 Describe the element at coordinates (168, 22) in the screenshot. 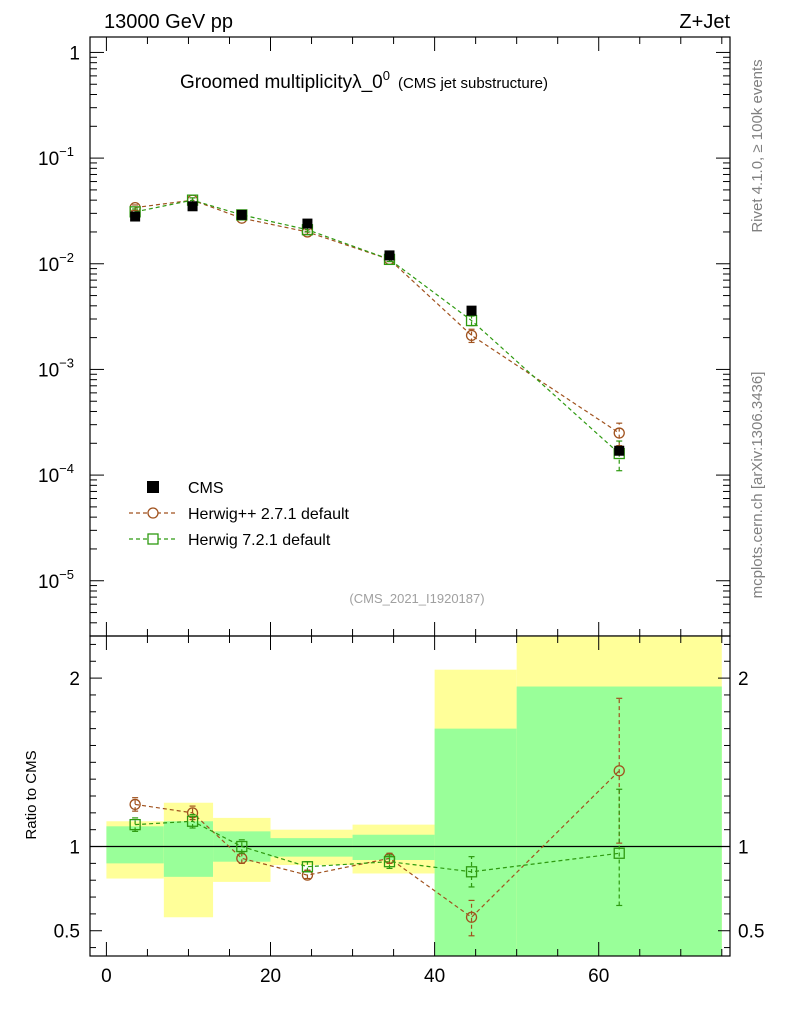

I see `header-left: 13000 GeV pp` at that location.